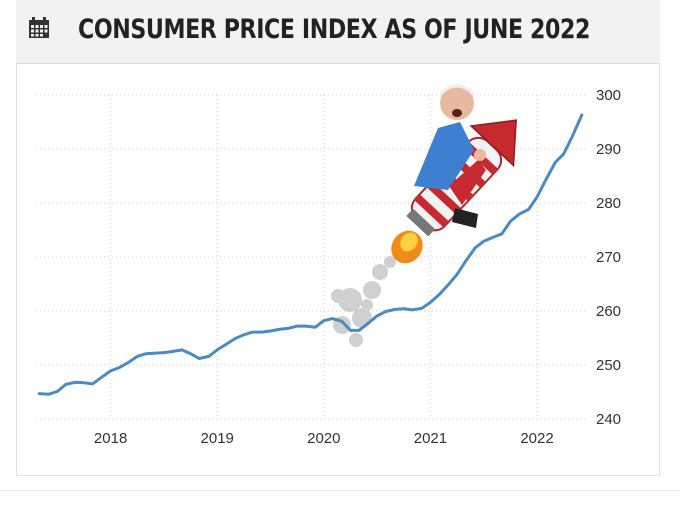  Describe the element at coordinates (340, 490) in the screenshot. I see `bottom-divider` at that location.